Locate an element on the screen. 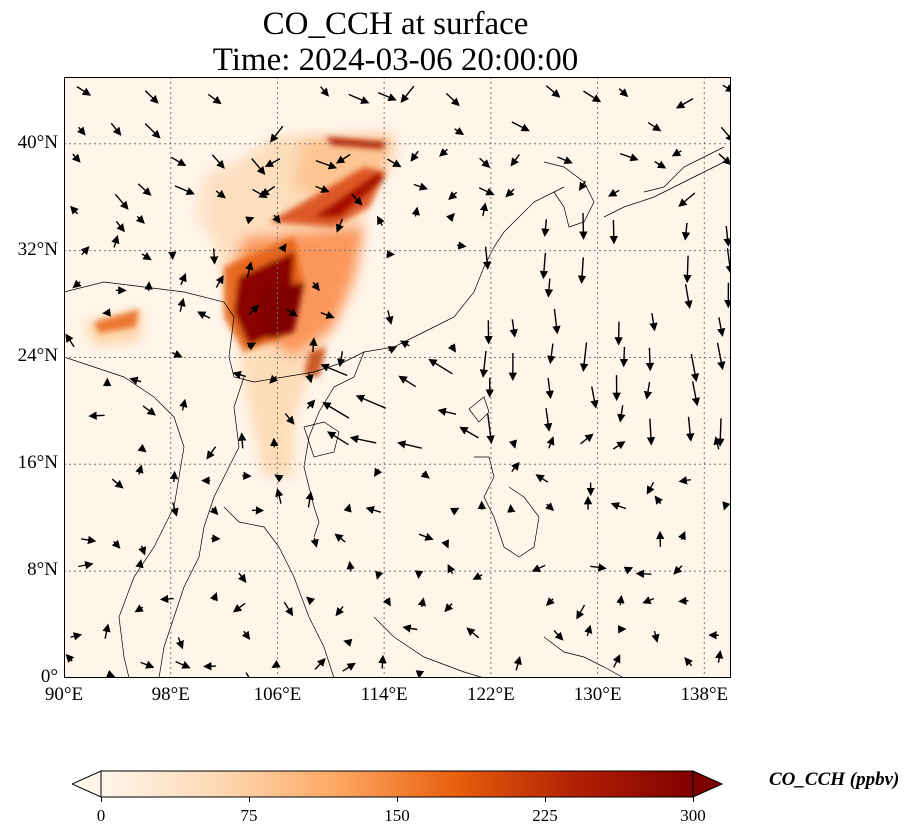 The width and height of the screenshot is (921, 836). colorbar is located at coordinates (398, 784).